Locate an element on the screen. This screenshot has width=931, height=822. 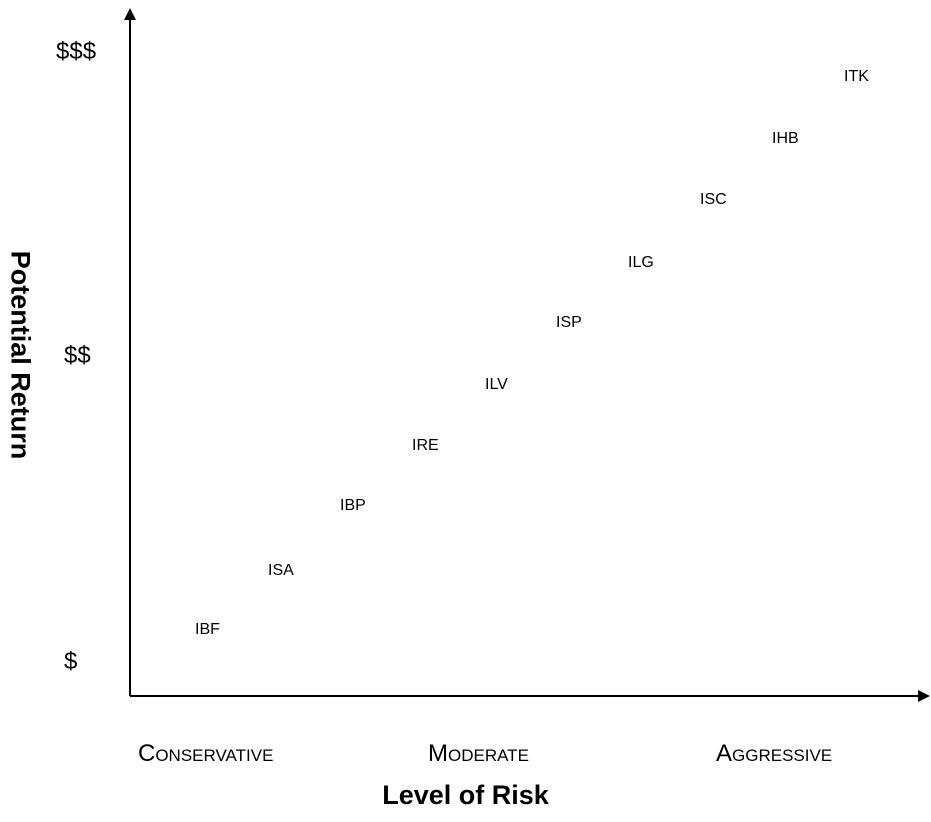
x-category-aggressive: Aggressive is located at coordinates (774, 753).